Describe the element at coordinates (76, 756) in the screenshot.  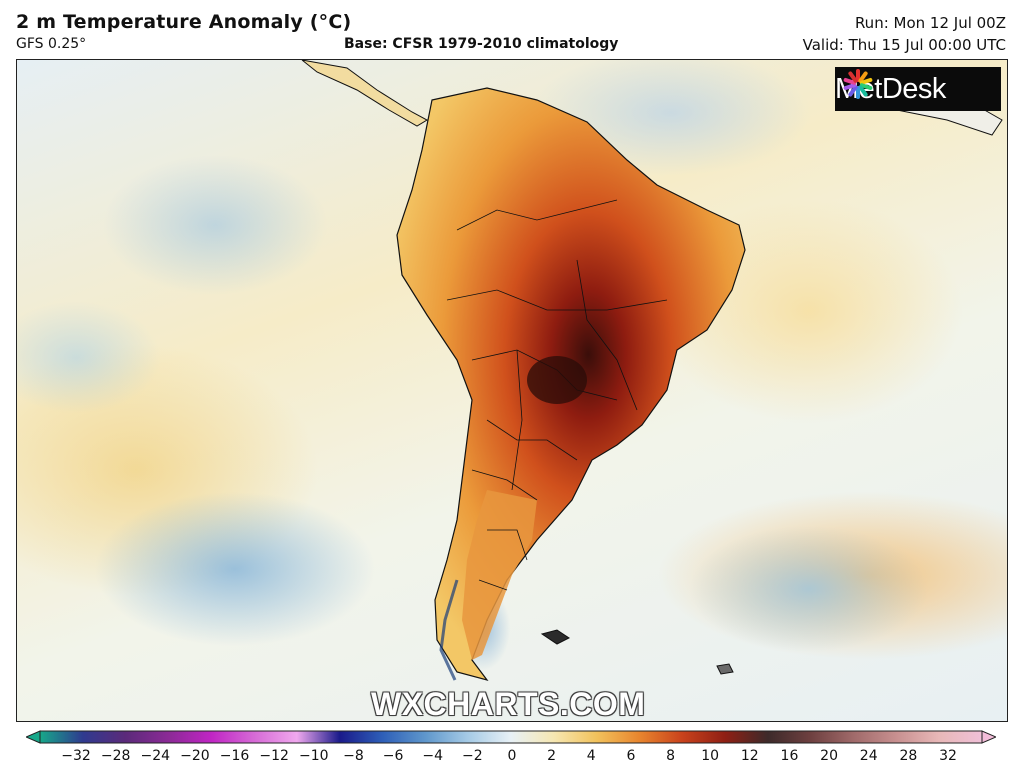
I see `colorbar-tick-label: −32` at that location.